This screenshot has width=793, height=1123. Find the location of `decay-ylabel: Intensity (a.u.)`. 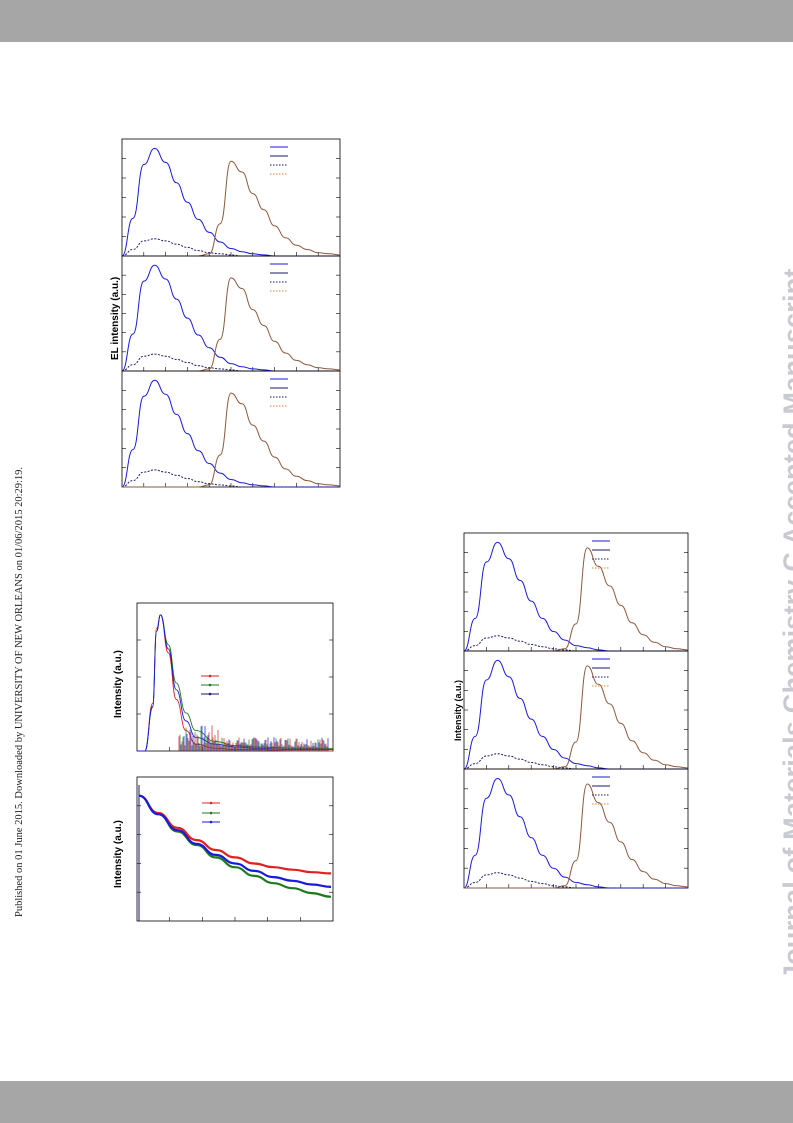

decay-ylabel: Intensity (a.u.) is located at coordinates (118, 684).